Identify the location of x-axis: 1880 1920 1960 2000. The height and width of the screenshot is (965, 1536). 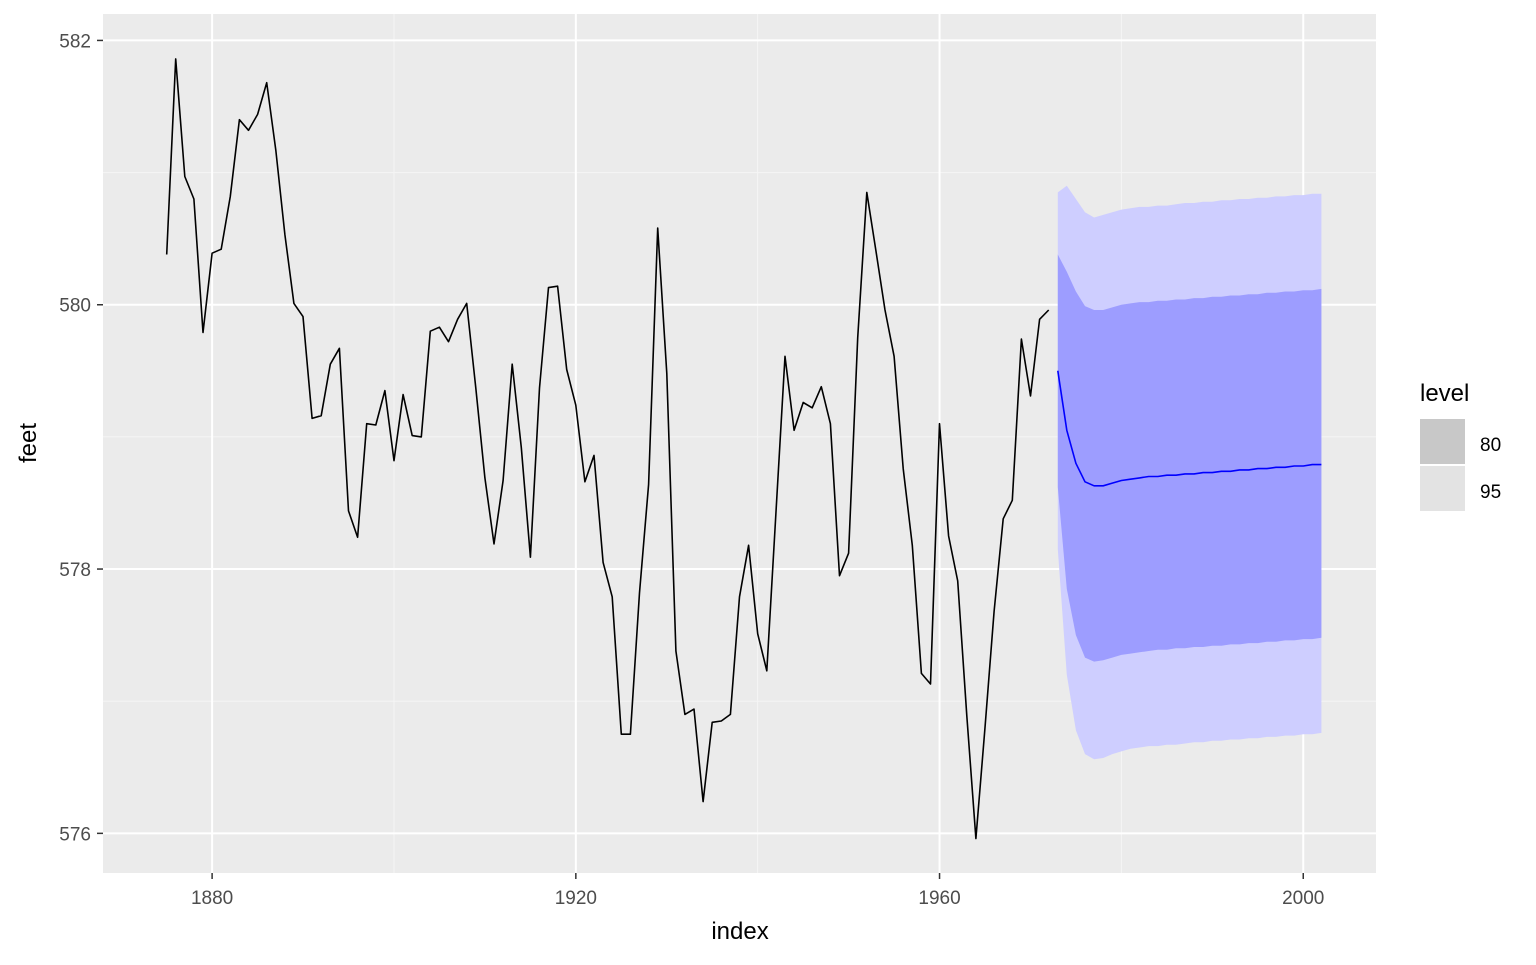
(757, 891).